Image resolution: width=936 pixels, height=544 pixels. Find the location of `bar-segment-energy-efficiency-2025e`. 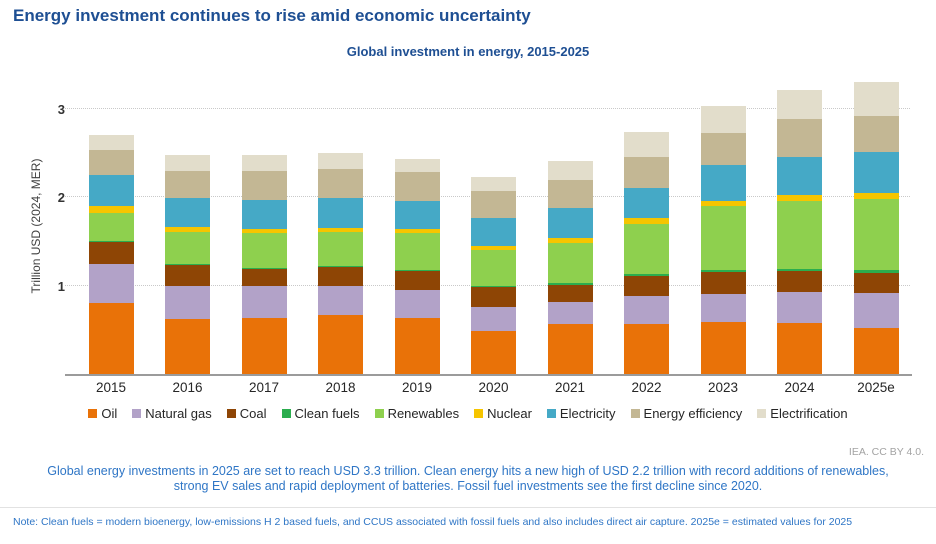

bar-segment-energy-efficiency-2025e is located at coordinates (876, 133).